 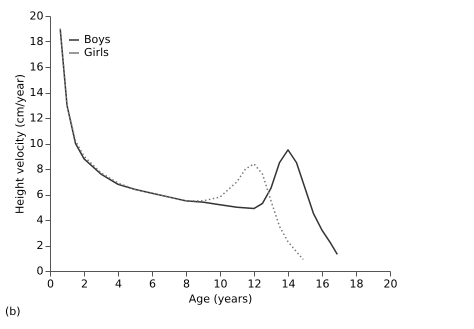 I want to click on legend-label: Girls, so click(x=97, y=52).